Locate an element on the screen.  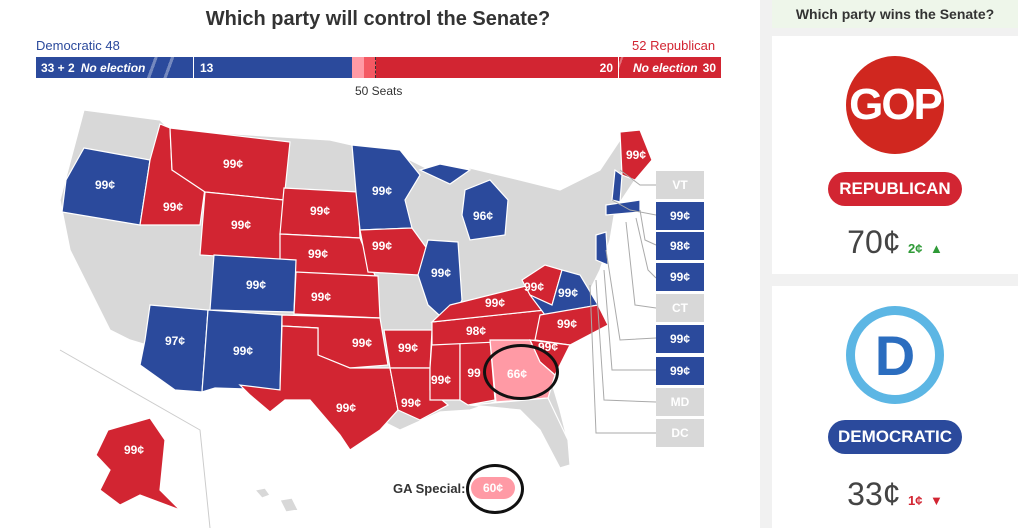
price-west-virginia: 99¢ is located at coordinates (534, 287).